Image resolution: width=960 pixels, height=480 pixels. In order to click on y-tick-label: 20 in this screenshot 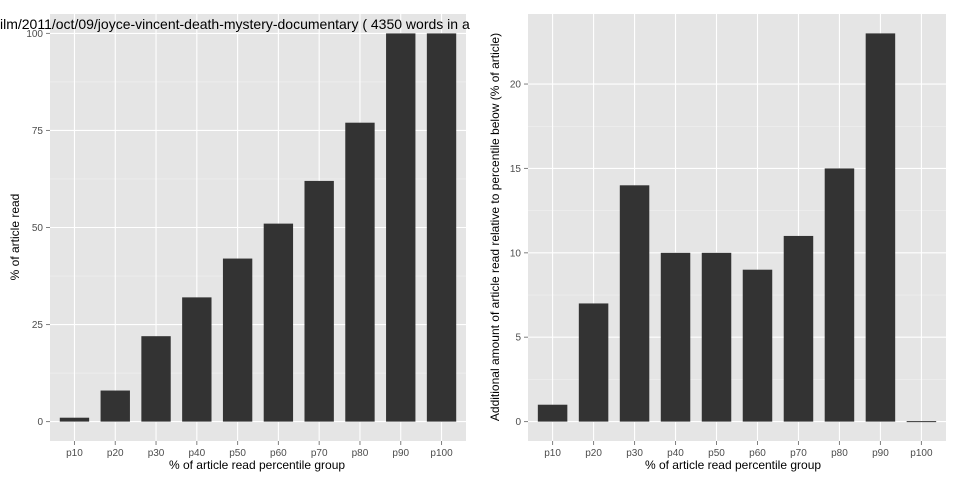, I will do `click(516, 85)`.